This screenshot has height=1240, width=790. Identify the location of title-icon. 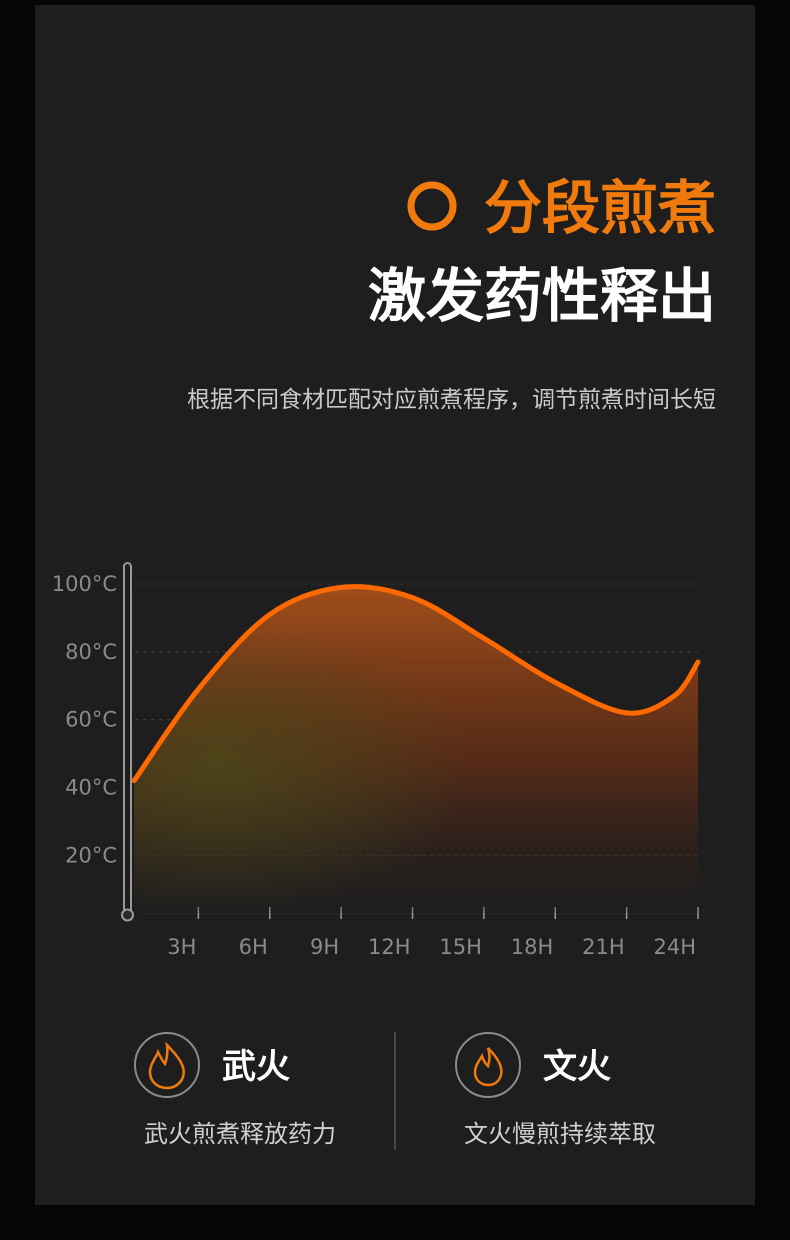
(432, 206).